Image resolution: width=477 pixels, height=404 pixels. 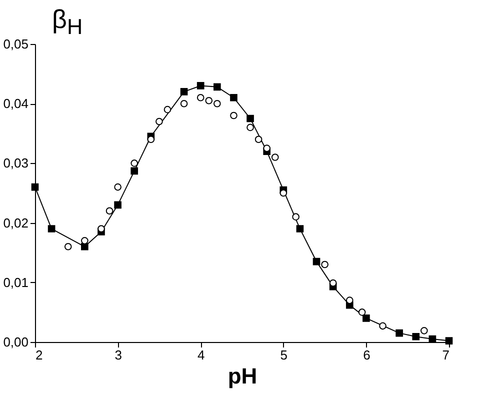 What do you see at coordinates (15, 163) in the screenshot?
I see `y-tick-label: 0,03` at bounding box center [15, 163].